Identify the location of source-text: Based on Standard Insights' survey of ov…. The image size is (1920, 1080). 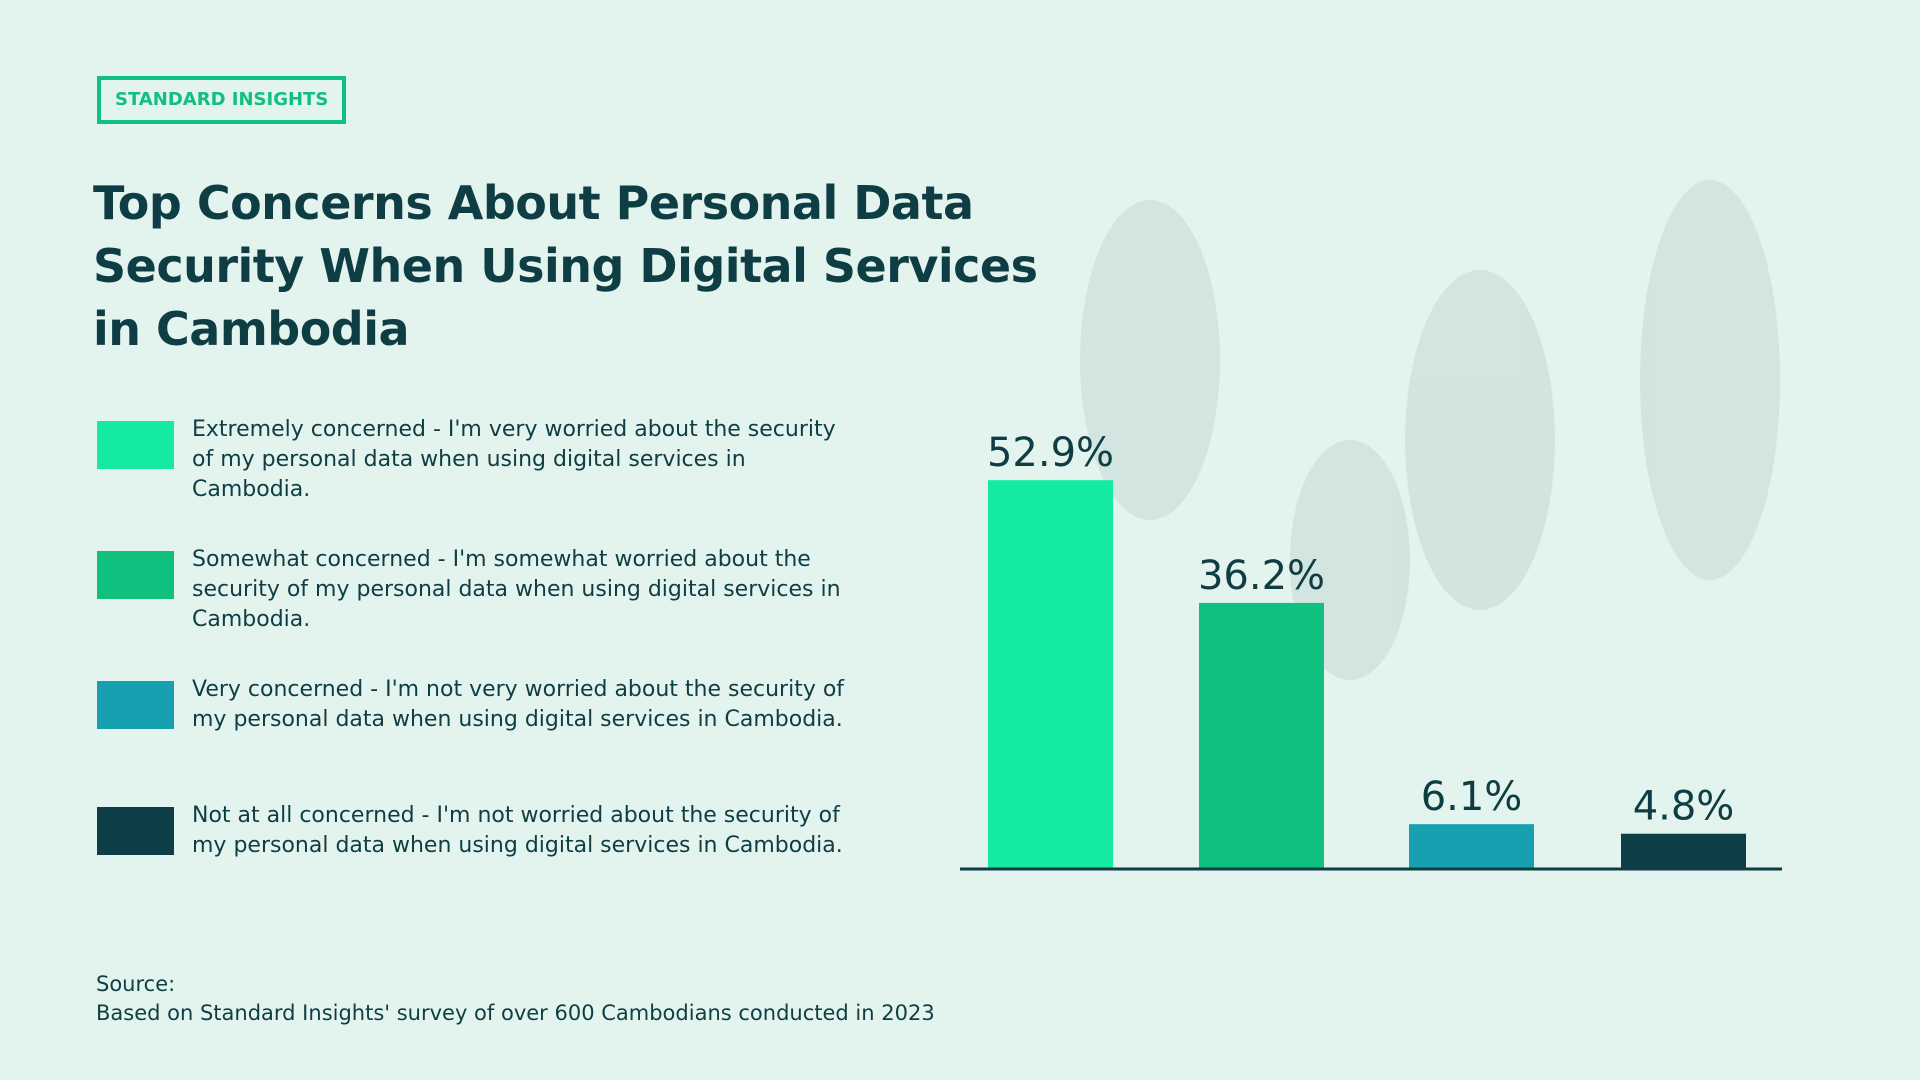
(515, 1013).